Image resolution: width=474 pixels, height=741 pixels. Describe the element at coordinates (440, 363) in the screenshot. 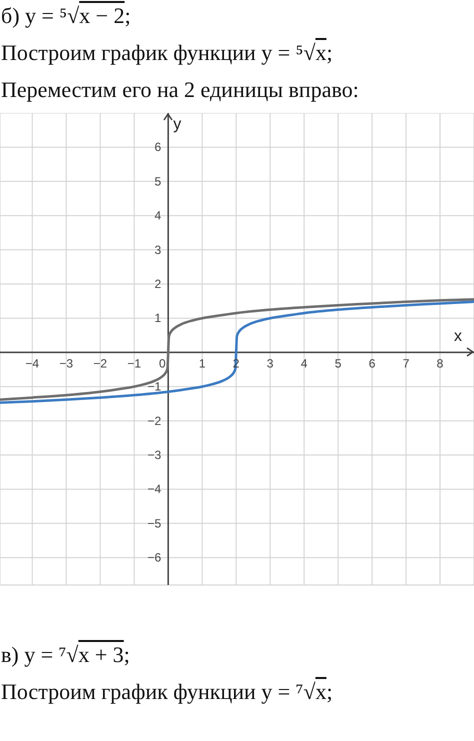

I see `x-tick-label: 8` at that location.